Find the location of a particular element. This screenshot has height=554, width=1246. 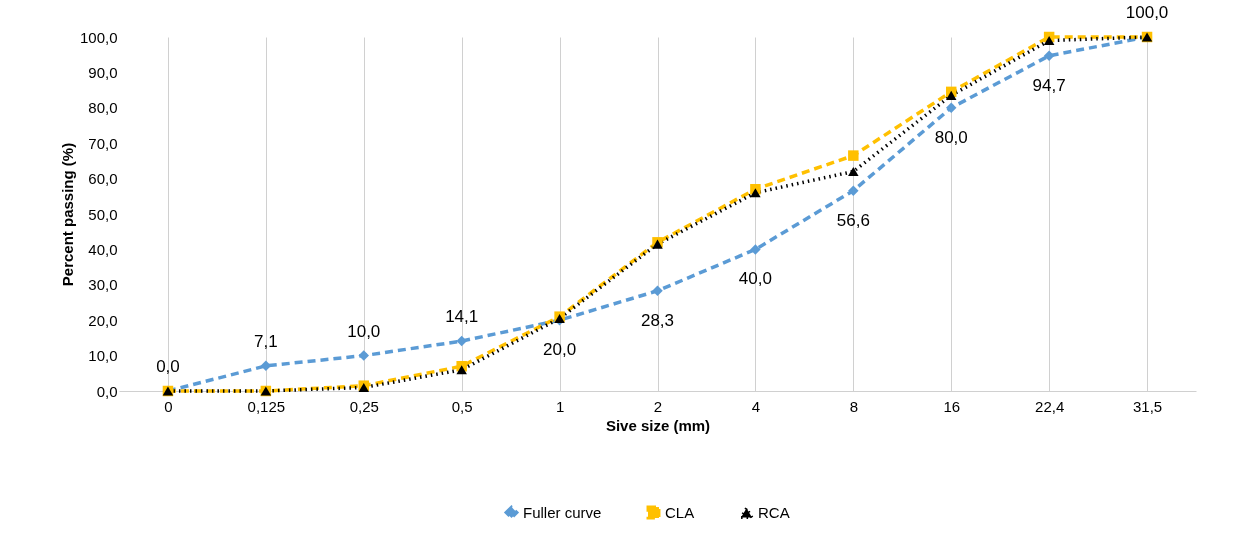

data-label: 80,0 is located at coordinates (951, 137).